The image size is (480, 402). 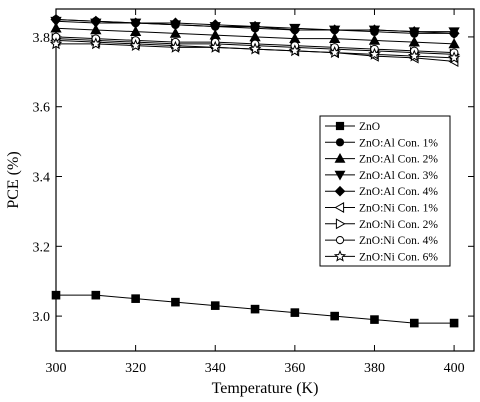 I want to click on y-tick-label: 3.8, so click(x=42, y=38).